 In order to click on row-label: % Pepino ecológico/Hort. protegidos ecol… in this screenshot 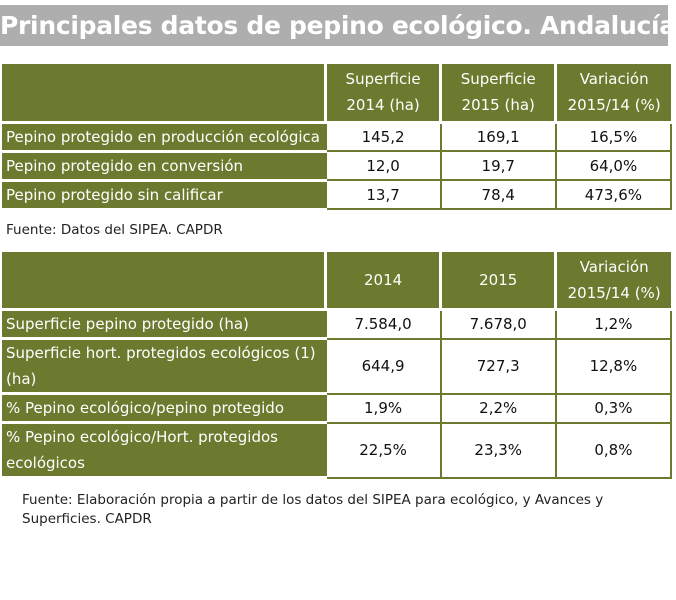, I will do `click(164, 450)`.